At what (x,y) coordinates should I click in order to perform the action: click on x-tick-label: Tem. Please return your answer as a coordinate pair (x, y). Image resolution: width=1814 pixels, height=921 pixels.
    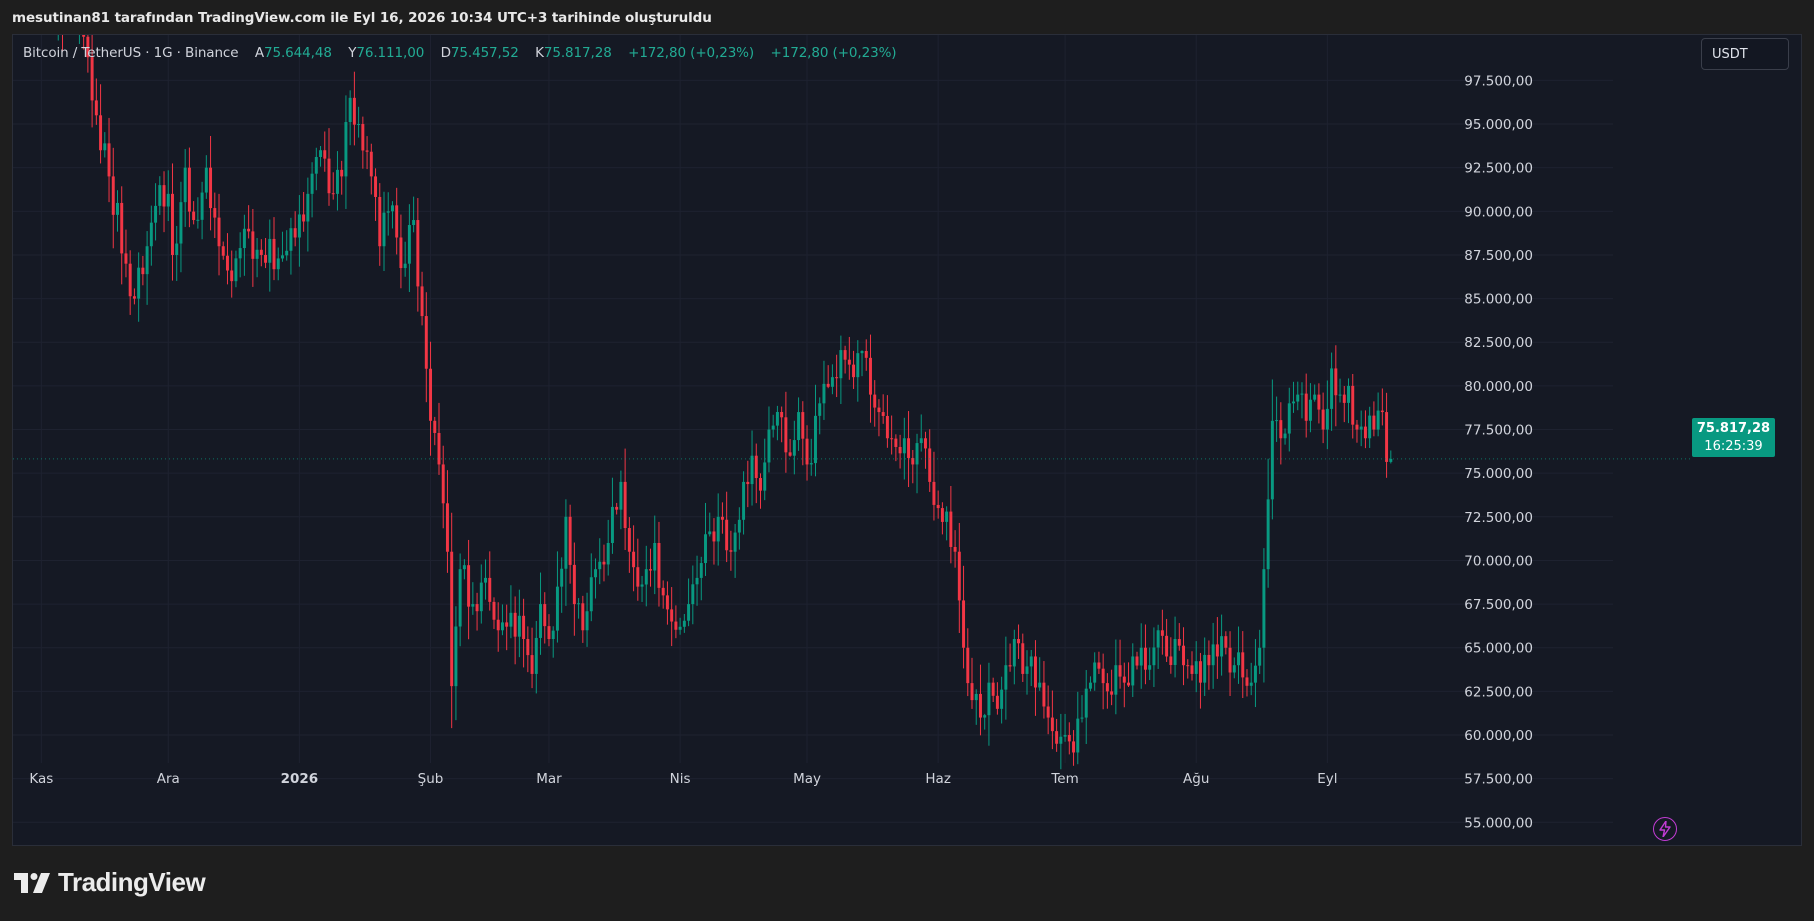
    Looking at the image, I should click on (1064, 779).